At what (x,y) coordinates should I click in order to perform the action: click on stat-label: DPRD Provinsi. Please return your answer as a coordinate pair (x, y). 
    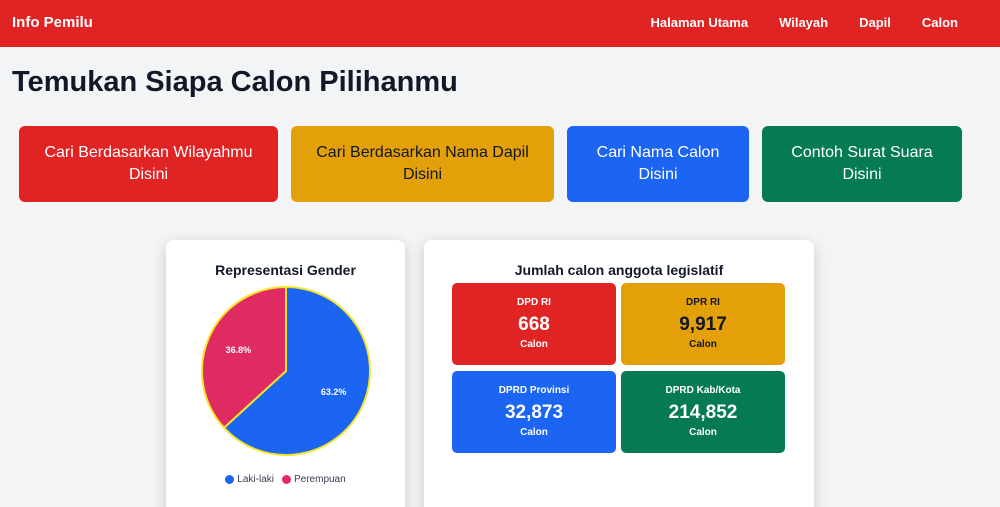
    Looking at the image, I should click on (534, 390).